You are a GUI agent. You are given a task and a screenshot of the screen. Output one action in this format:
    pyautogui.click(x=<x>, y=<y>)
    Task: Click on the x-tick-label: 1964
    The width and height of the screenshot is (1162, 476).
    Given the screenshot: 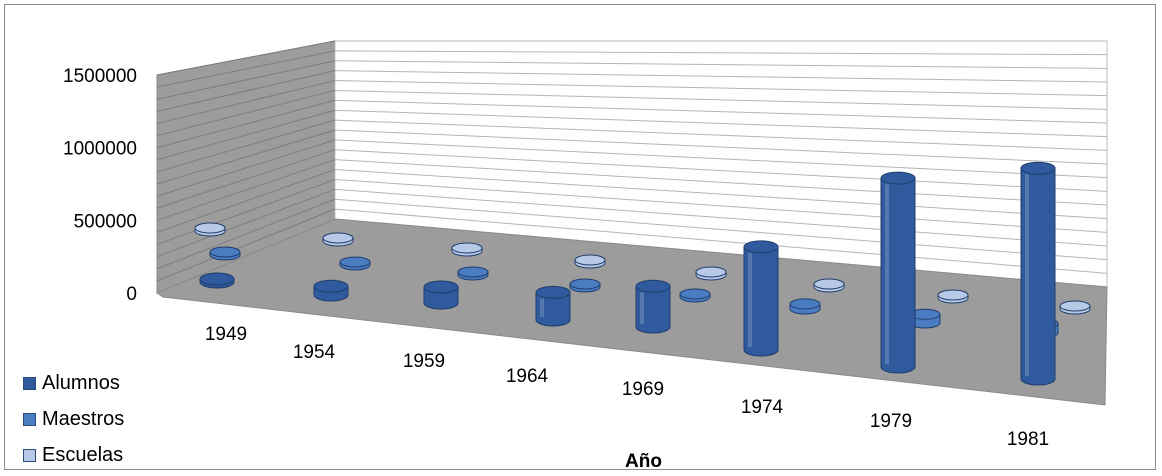 What is the action you would take?
    pyautogui.click(x=527, y=376)
    